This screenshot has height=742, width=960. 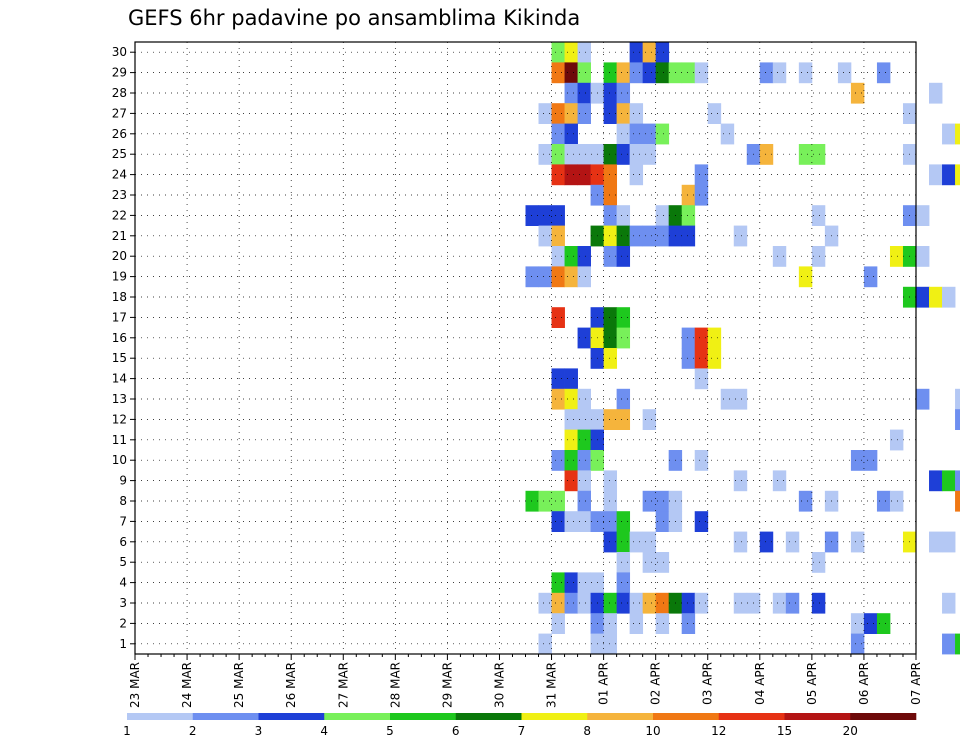 I want to click on x-tick-label: 23 MAR, so click(x=135, y=685).